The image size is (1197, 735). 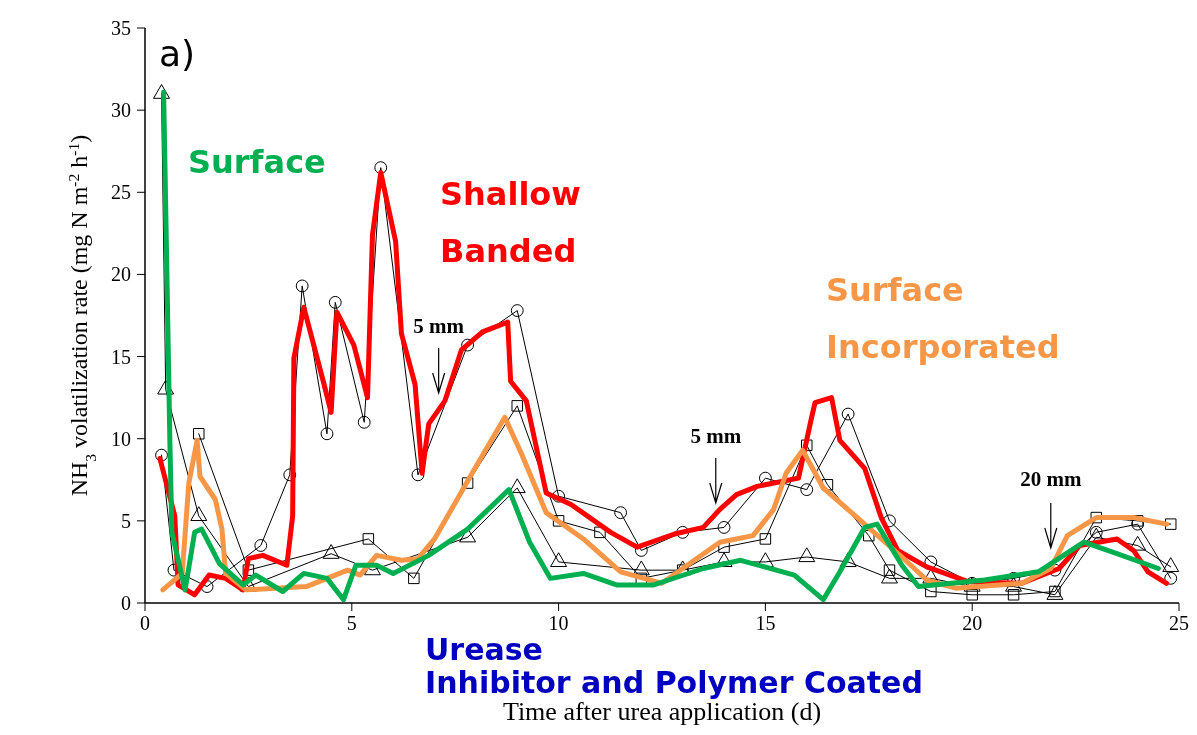 What do you see at coordinates (1179, 623) in the screenshot?
I see `x-tick-label: 25` at bounding box center [1179, 623].